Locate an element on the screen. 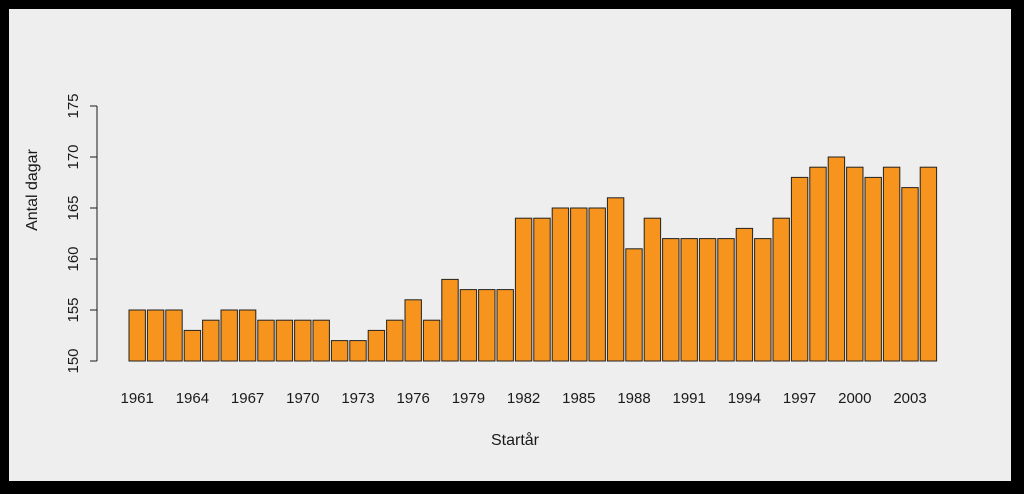 The height and width of the screenshot is (494, 1024). x-axis-tick-label: 1967 is located at coordinates (247, 398).